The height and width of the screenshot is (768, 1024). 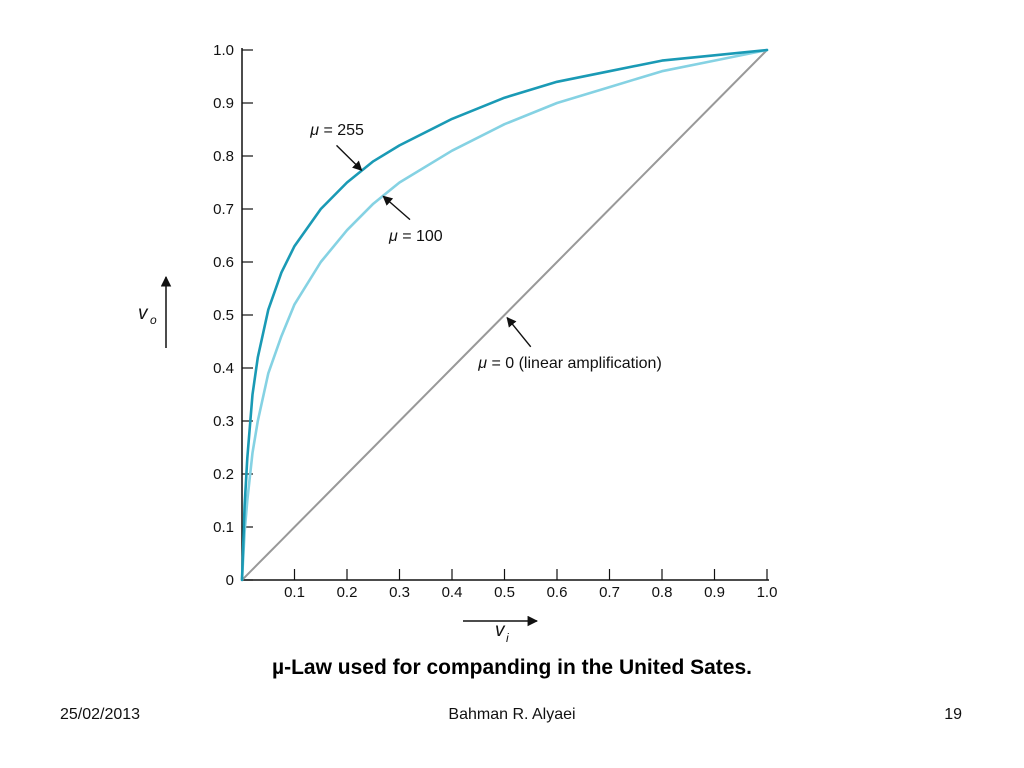 What do you see at coordinates (223, 156) in the screenshot?
I see `y-tick-label: 0.8` at bounding box center [223, 156].